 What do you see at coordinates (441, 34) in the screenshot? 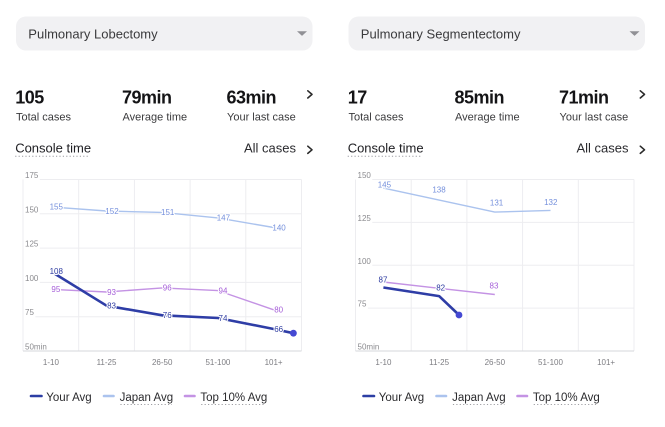
I see `svg-text: Pulmonary Segmentectomy` at bounding box center [441, 34].